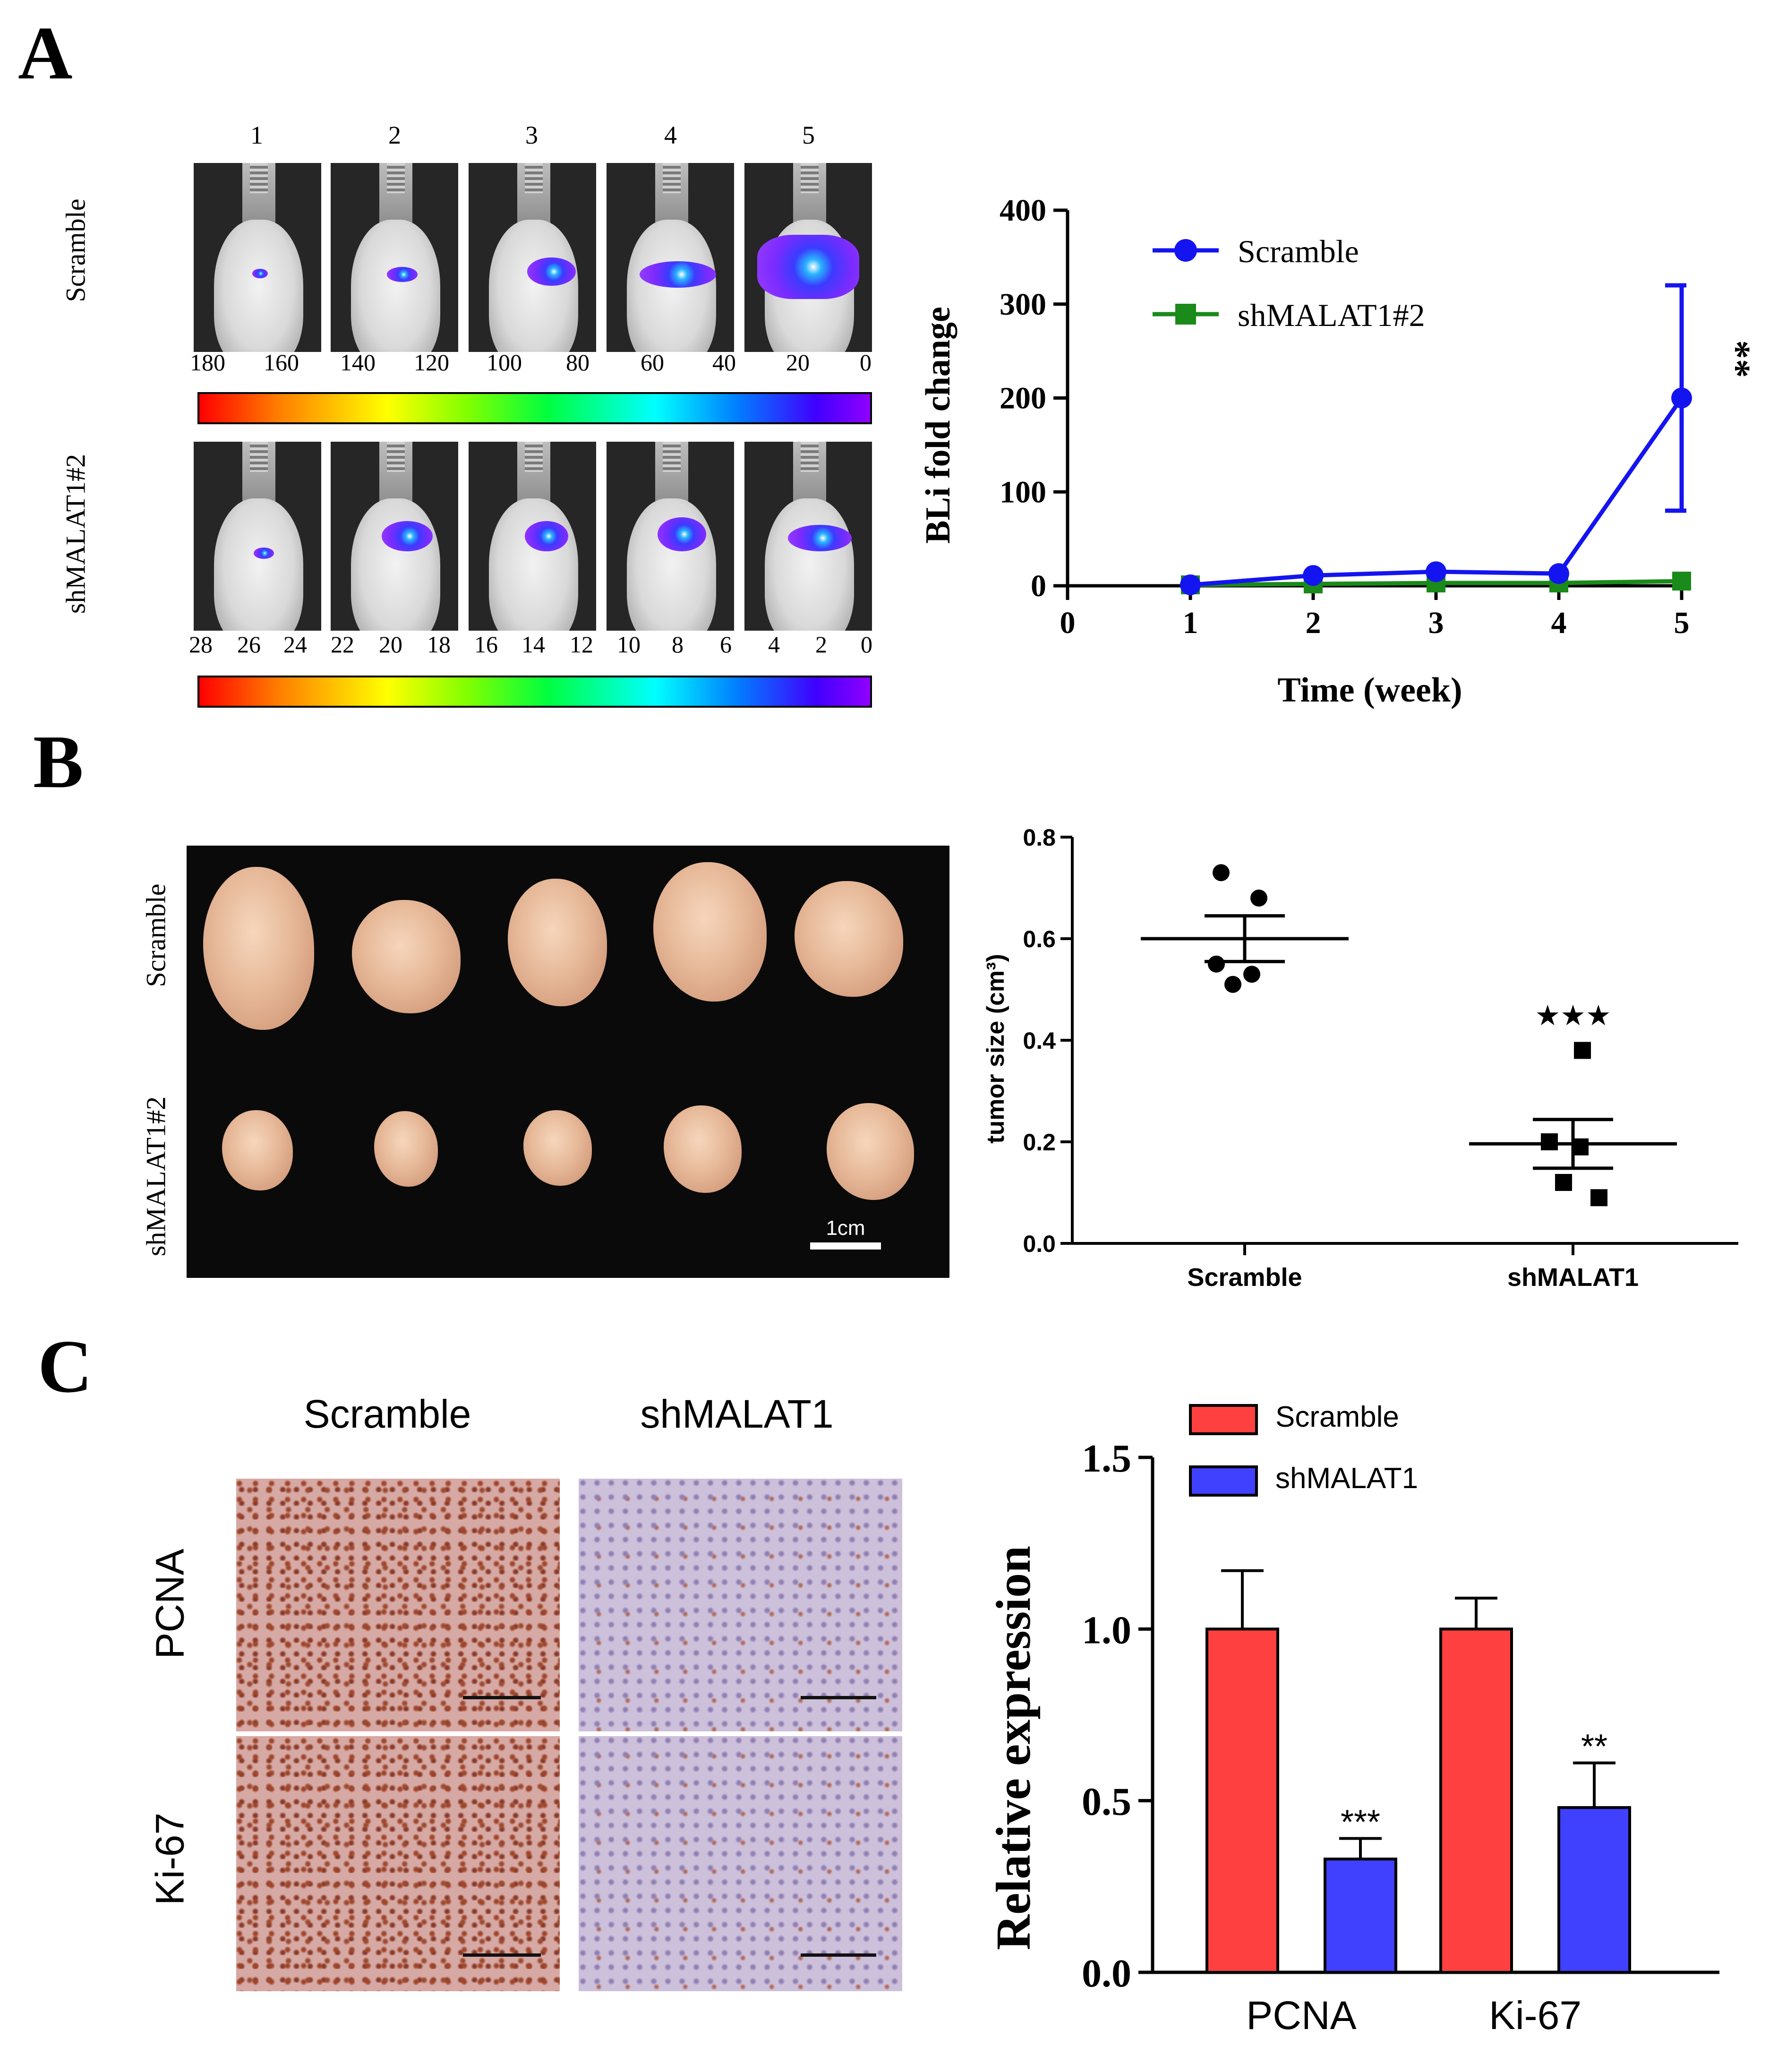 This screenshot has height=2072, width=1778. I want to click on colorbar-tick: 8, so click(678, 644).